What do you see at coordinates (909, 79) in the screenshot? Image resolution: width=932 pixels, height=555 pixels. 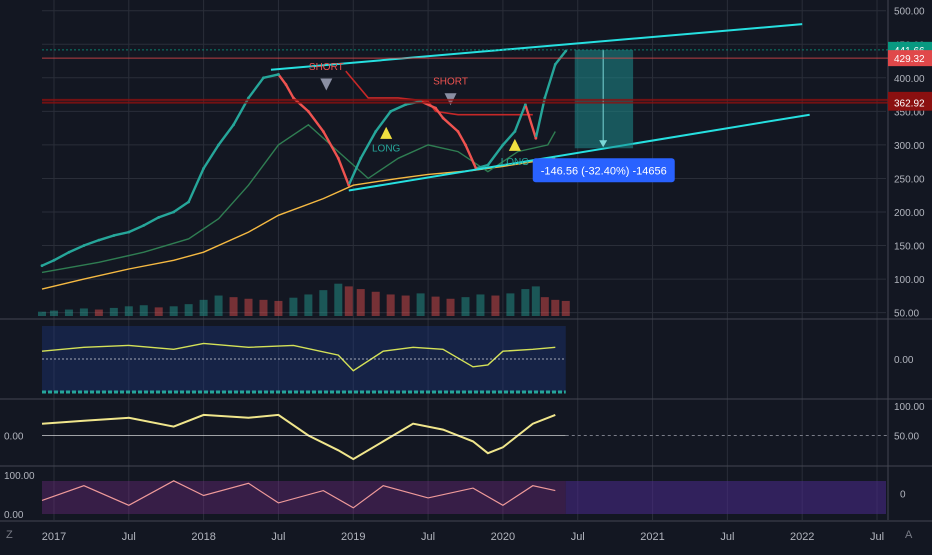 I see `price-tick-2: 400.00` at bounding box center [909, 79].